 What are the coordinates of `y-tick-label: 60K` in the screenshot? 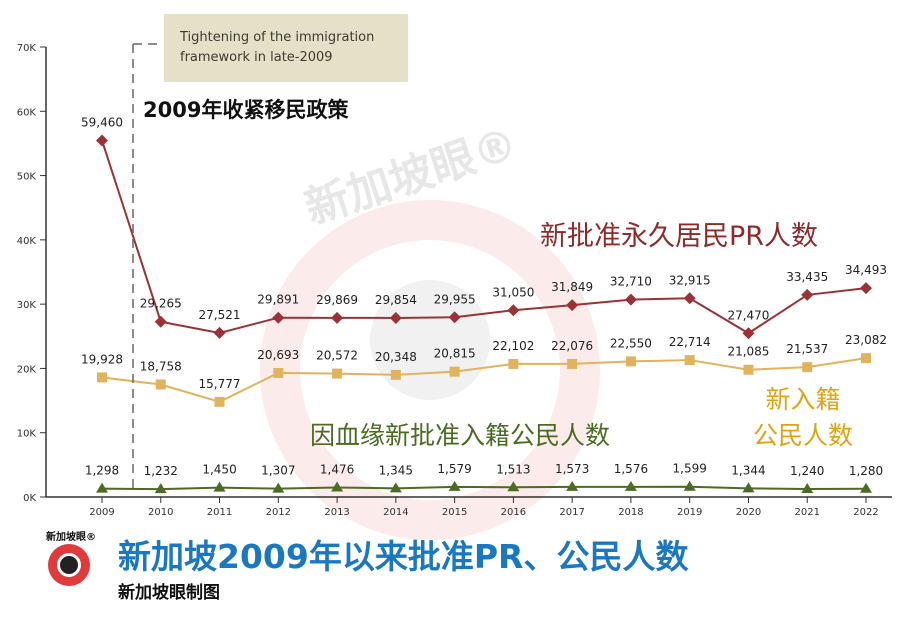 It's located at (27, 112).